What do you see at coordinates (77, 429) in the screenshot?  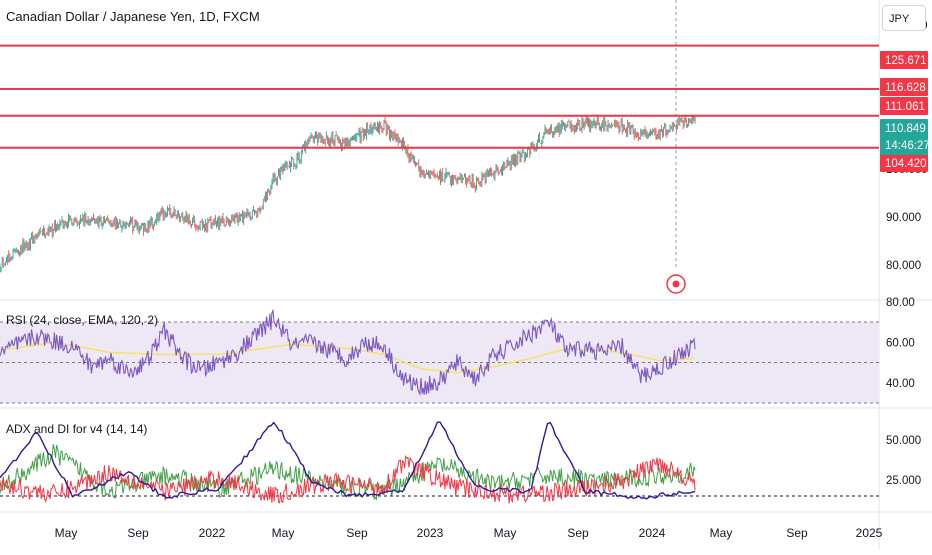 I see `adx-pane-title: ADX and DI for v4 (14, 14)` at bounding box center [77, 429].